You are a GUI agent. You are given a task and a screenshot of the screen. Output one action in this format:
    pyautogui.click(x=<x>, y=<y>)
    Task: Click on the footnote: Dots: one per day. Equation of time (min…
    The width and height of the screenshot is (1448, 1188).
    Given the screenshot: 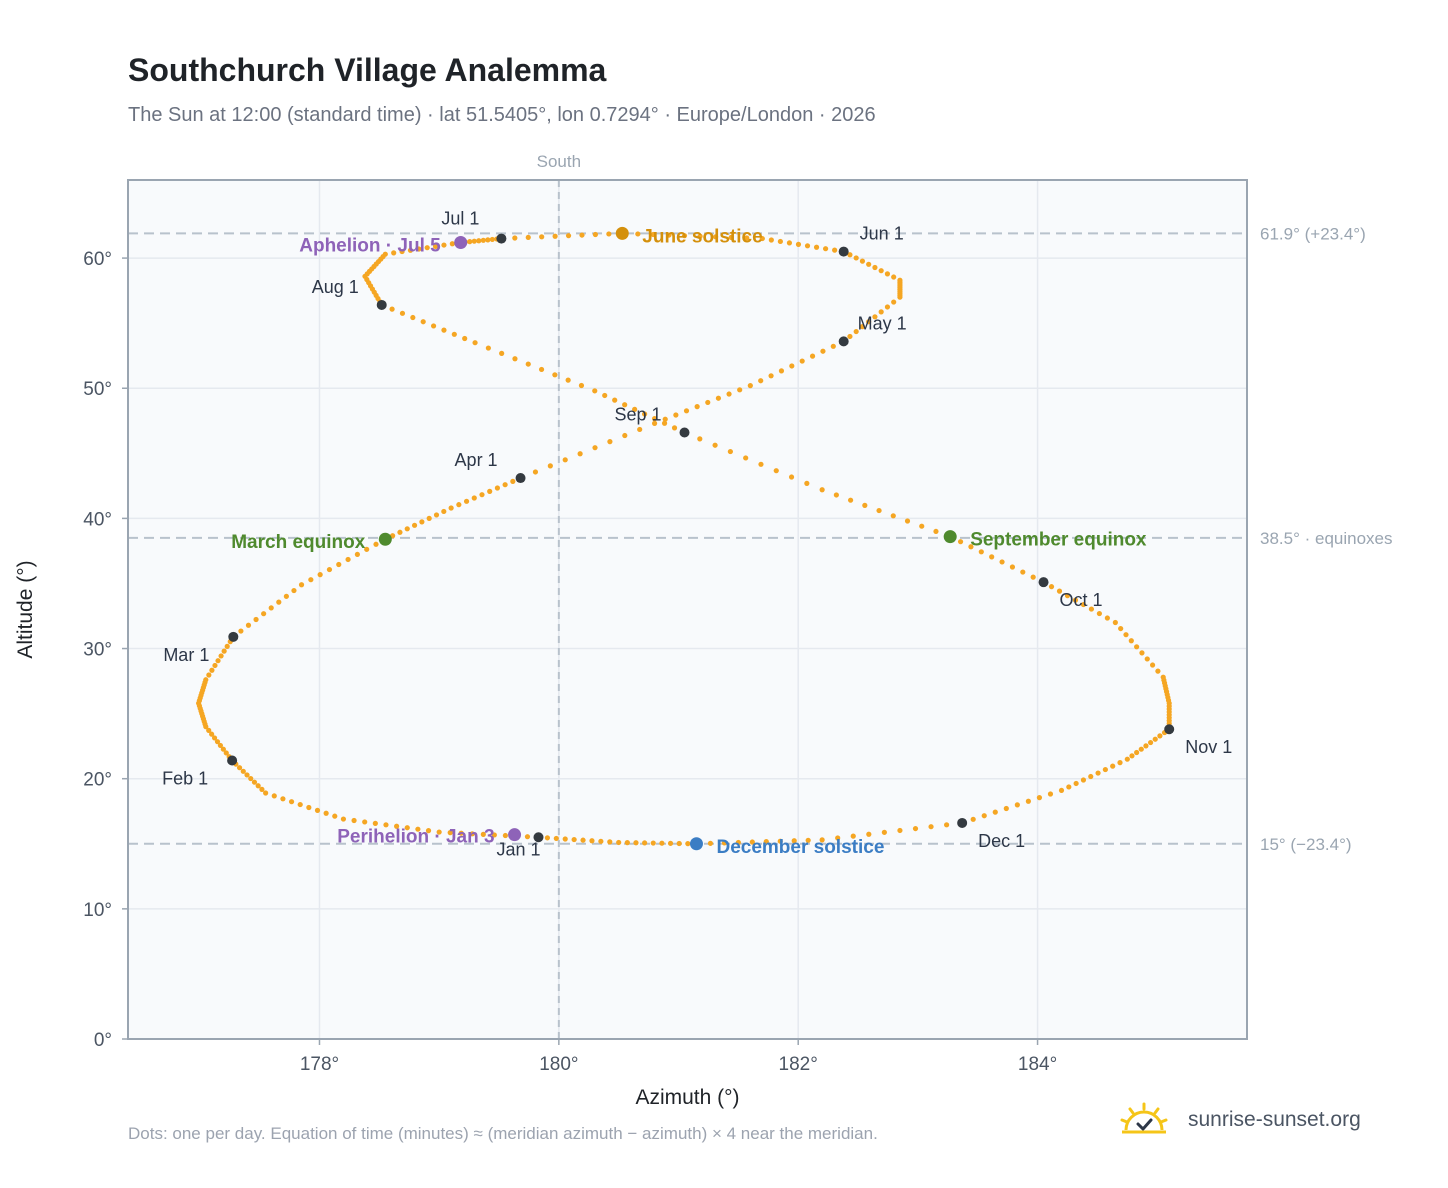 What is the action you would take?
    pyautogui.click(x=503, y=1133)
    